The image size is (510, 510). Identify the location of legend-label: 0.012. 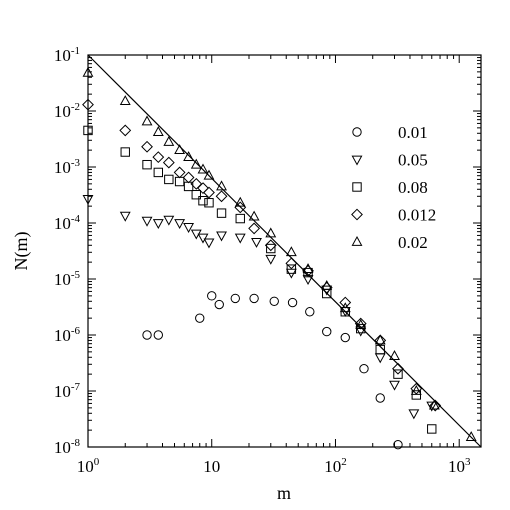
(417, 215).